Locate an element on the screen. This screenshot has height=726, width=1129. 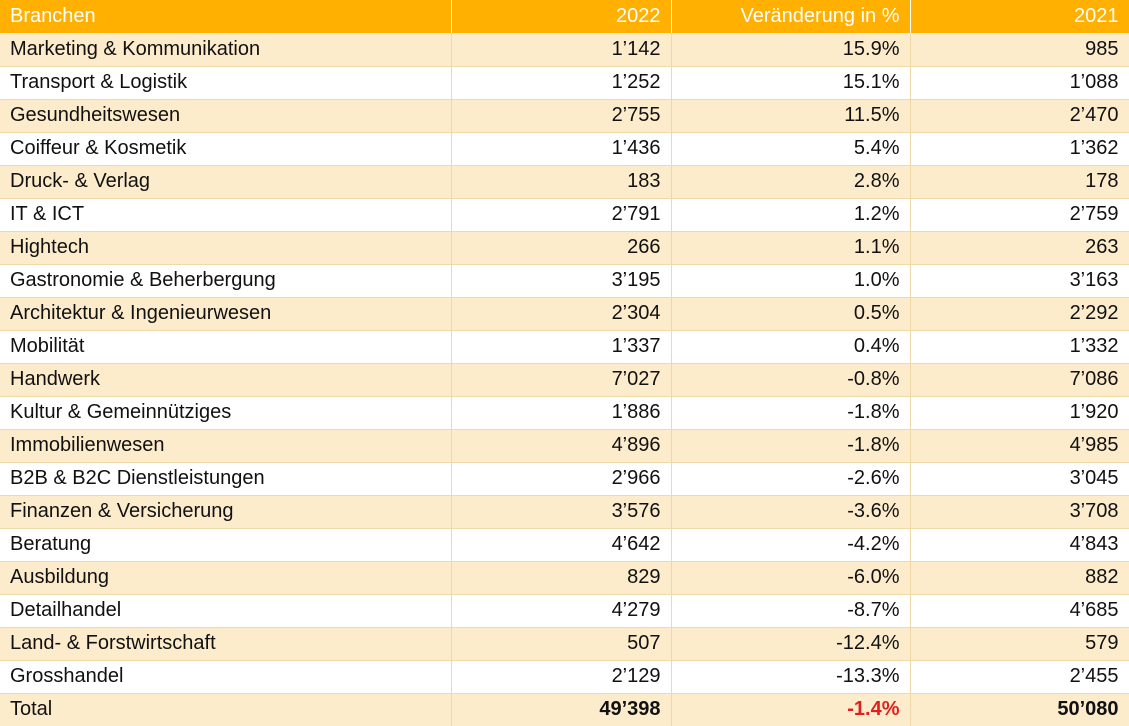
table-row: Kultur & Gemeinnütziges 1’886 -1.8% 1’920 is located at coordinates (564, 413).